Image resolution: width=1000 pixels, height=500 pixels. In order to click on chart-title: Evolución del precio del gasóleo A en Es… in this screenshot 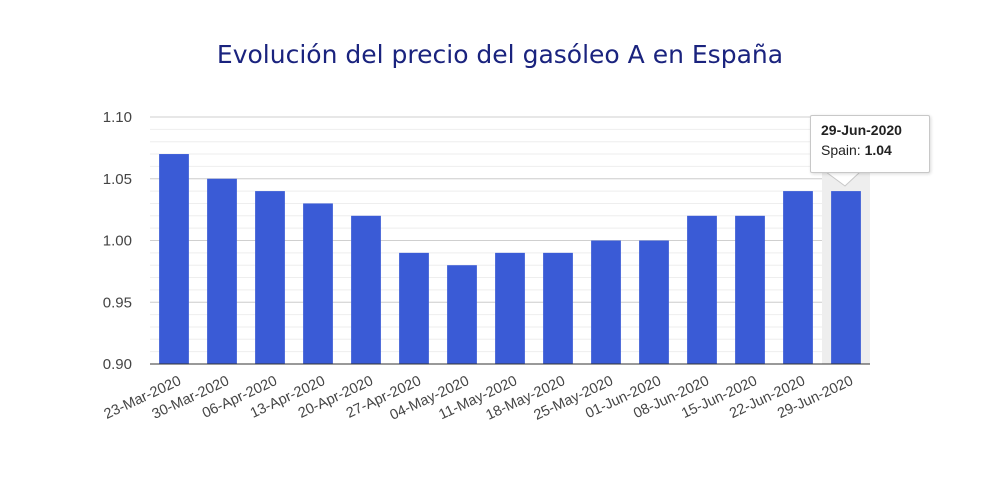, I will do `click(500, 54)`.